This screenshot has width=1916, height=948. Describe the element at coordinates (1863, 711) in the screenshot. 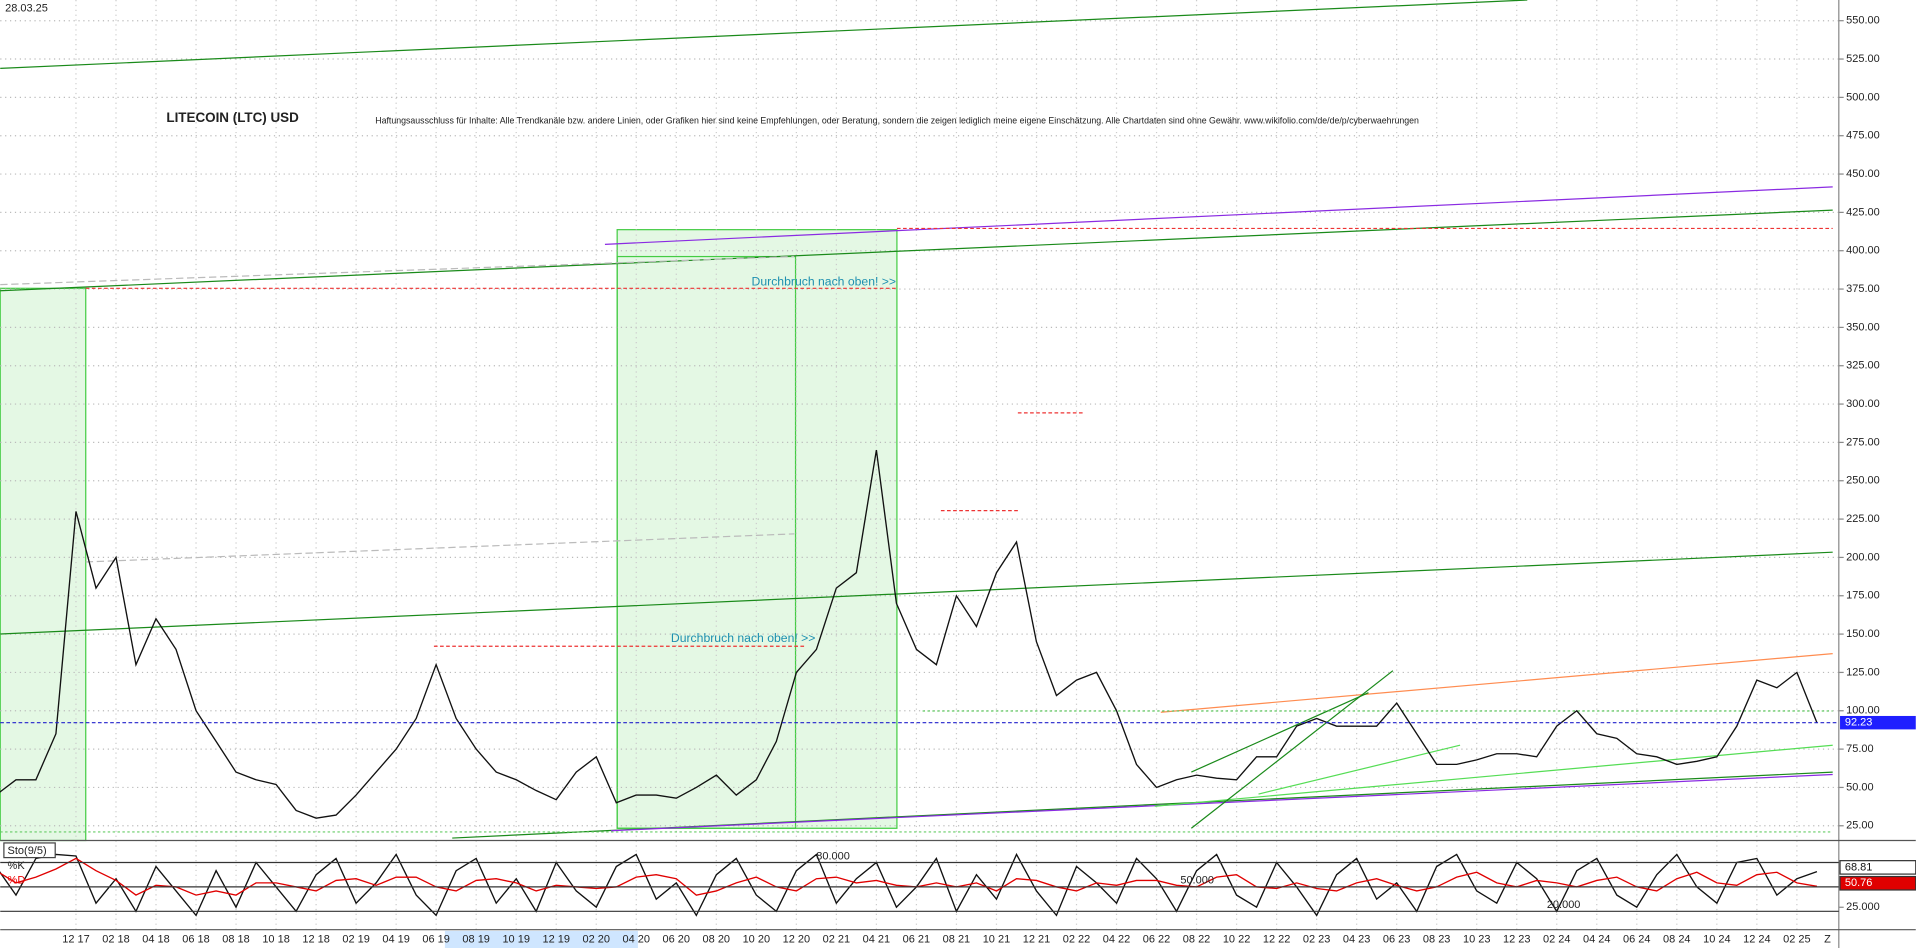

I see `y-tick-label: 100.00` at that location.